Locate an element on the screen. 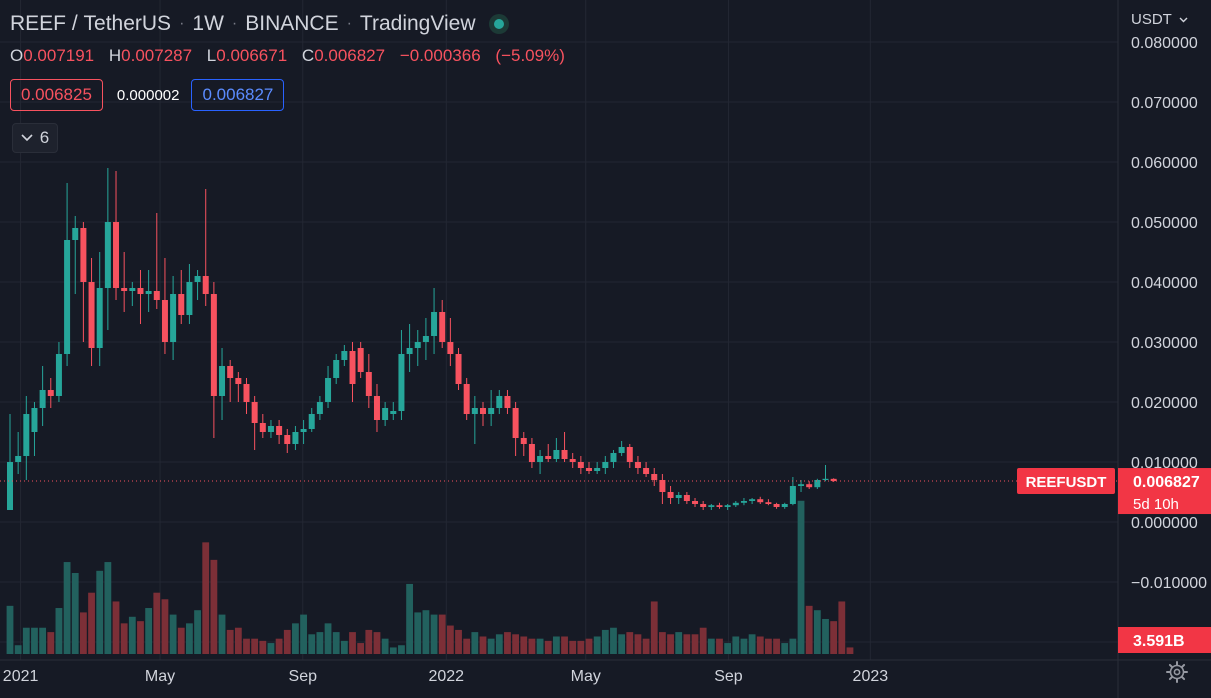 The height and width of the screenshot is (698, 1211). symbol-slash: / is located at coordinates (75, 23).